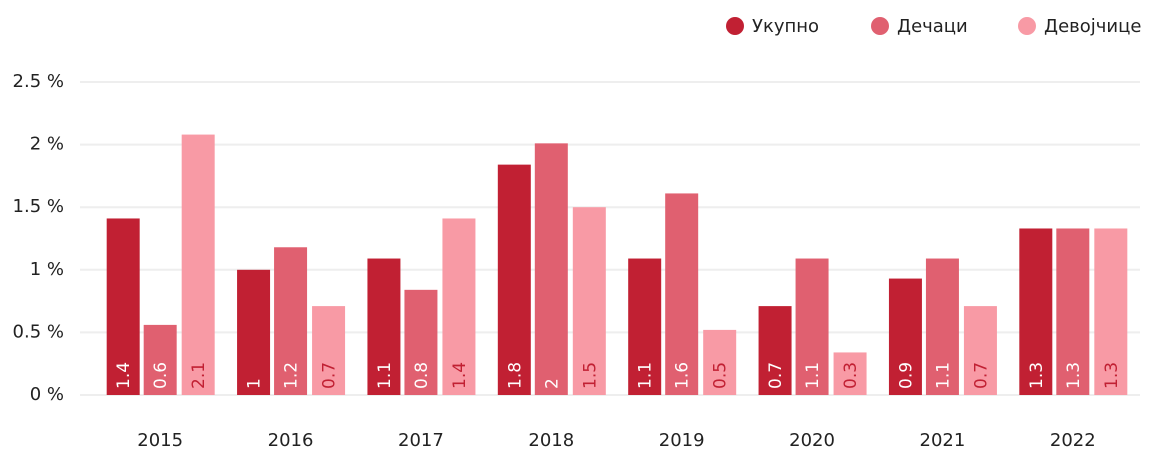 The width and height of the screenshot is (1155, 450). What do you see at coordinates (38, 206) in the screenshot?
I see `y-tick-label: 1.5 %` at bounding box center [38, 206].